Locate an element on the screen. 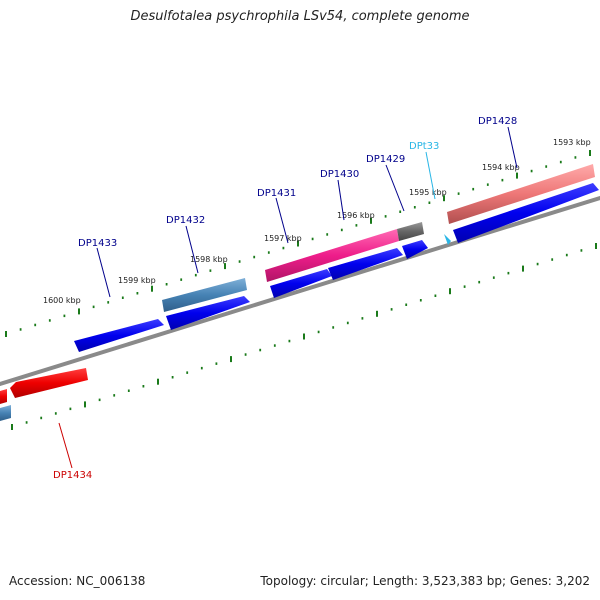 This screenshot has height=600, width=600. scale-label: 1598 kbp is located at coordinates (209, 259).